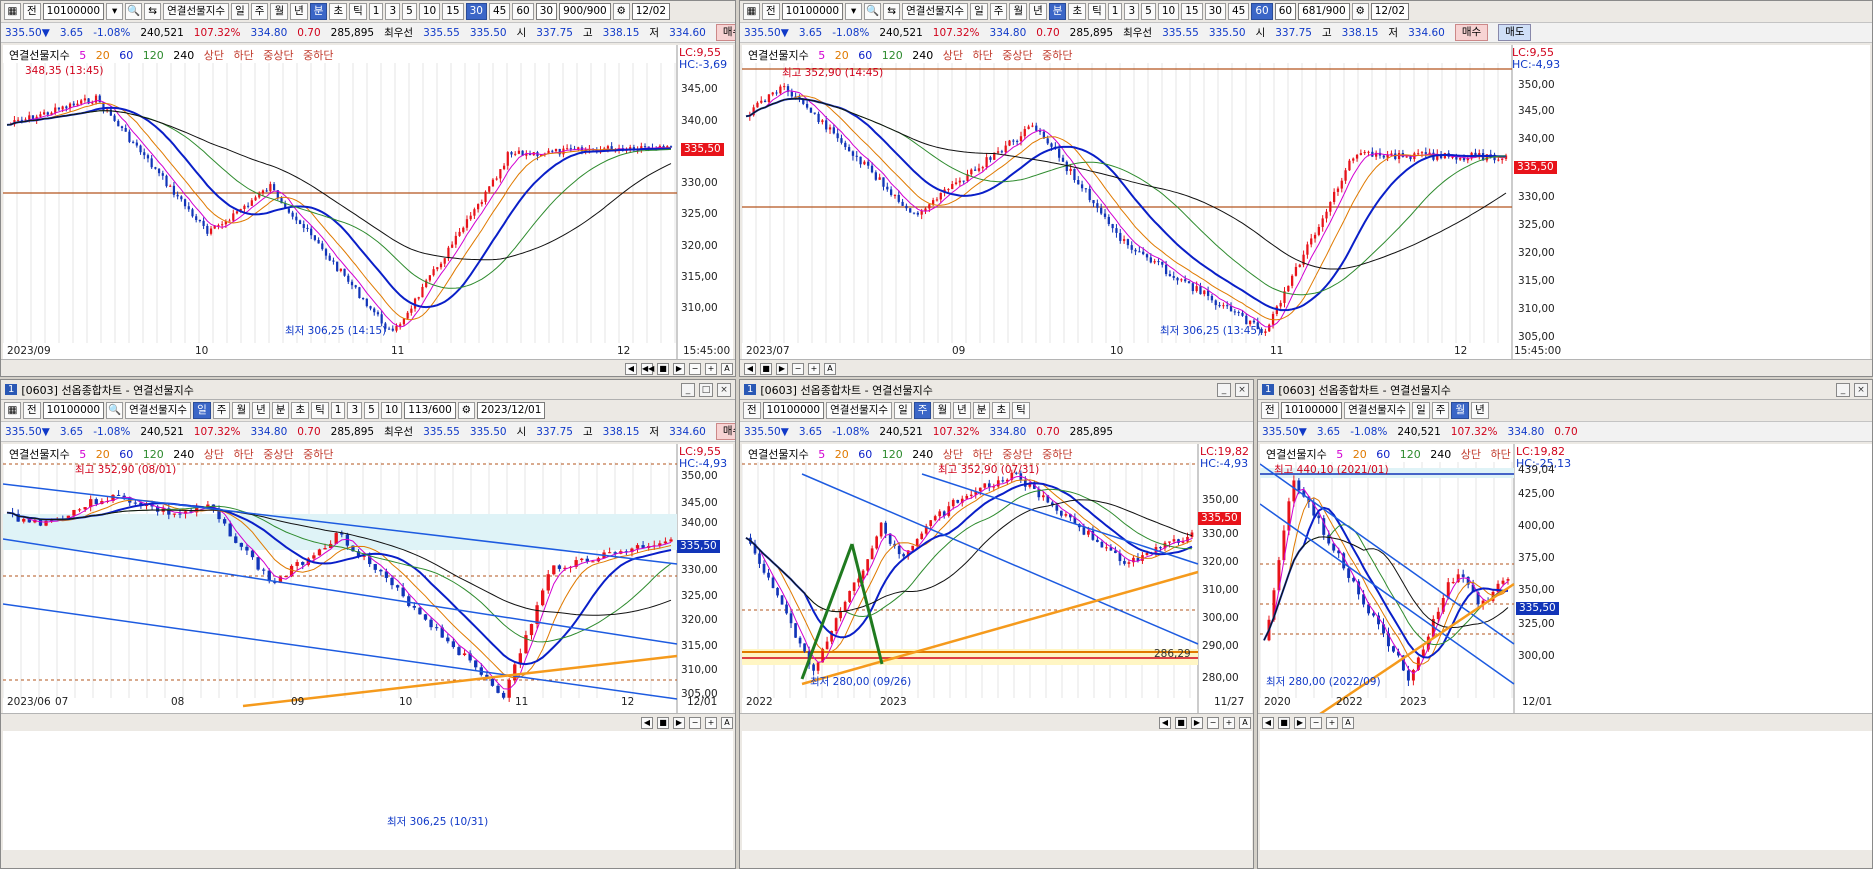  I want to click on sell-button: 매도, so click(1515, 32).